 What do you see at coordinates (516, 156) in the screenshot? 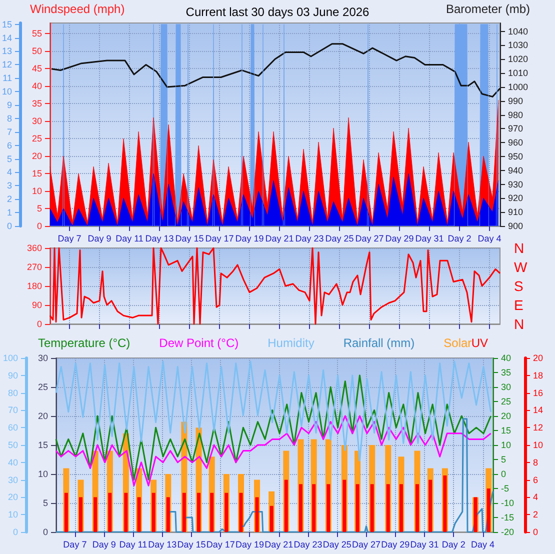
I see `y2-tick-label: 950` at bounding box center [516, 156].